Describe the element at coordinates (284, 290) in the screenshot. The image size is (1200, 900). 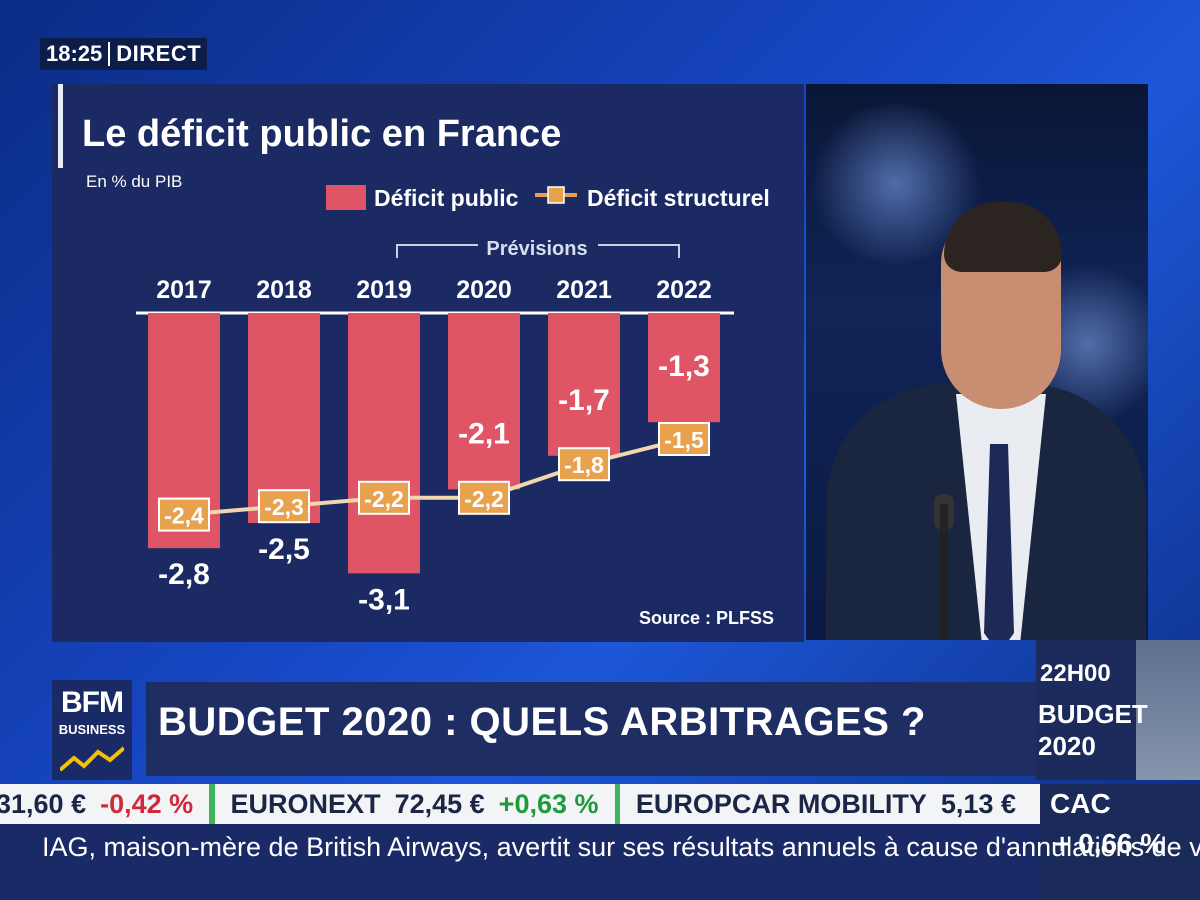
I see `x-axis-label: 2018` at that location.